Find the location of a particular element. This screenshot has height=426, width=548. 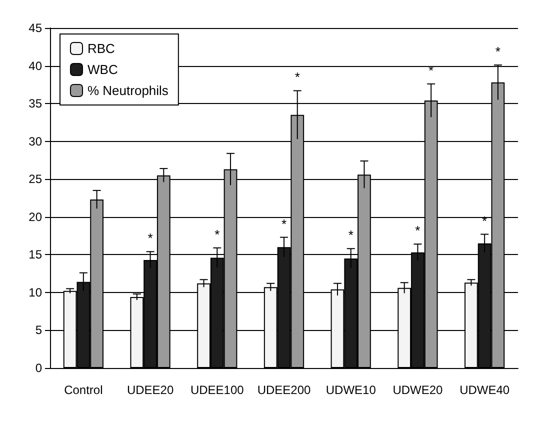

x-tick-label: UDEE20 is located at coordinates (150, 390).